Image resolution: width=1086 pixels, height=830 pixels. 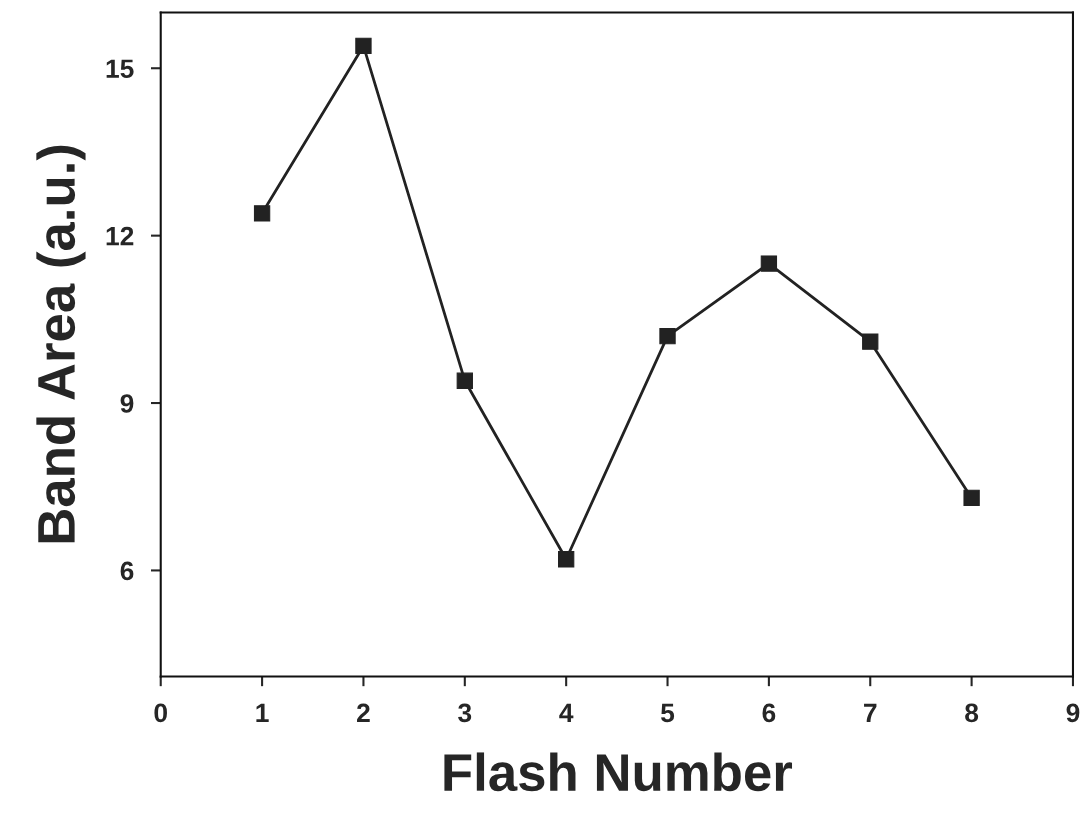 What do you see at coordinates (61, 344) in the screenshot?
I see `y-axis-title: Band Area (a.u.)` at bounding box center [61, 344].